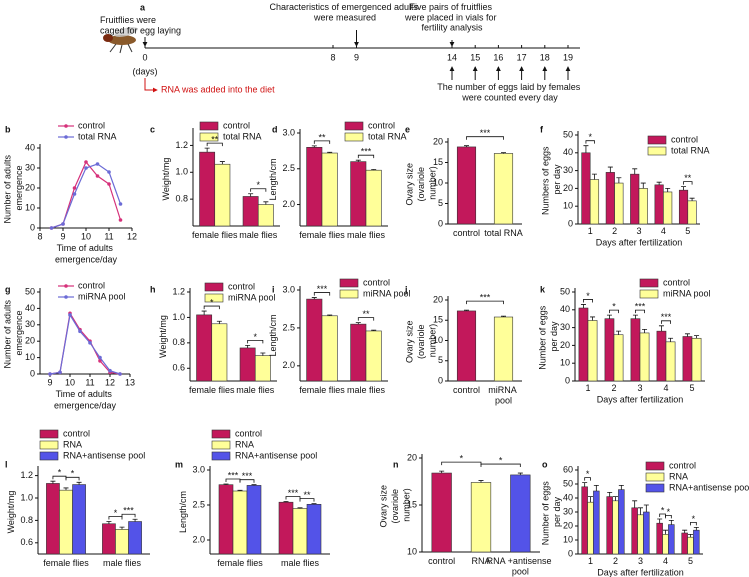 The image size is (749, 577). What do you see at coordinates (421, 182) in the screenshot?
I see `y-axis-label: Ovary size (ovariole number)` at bounding box center [421, 182].